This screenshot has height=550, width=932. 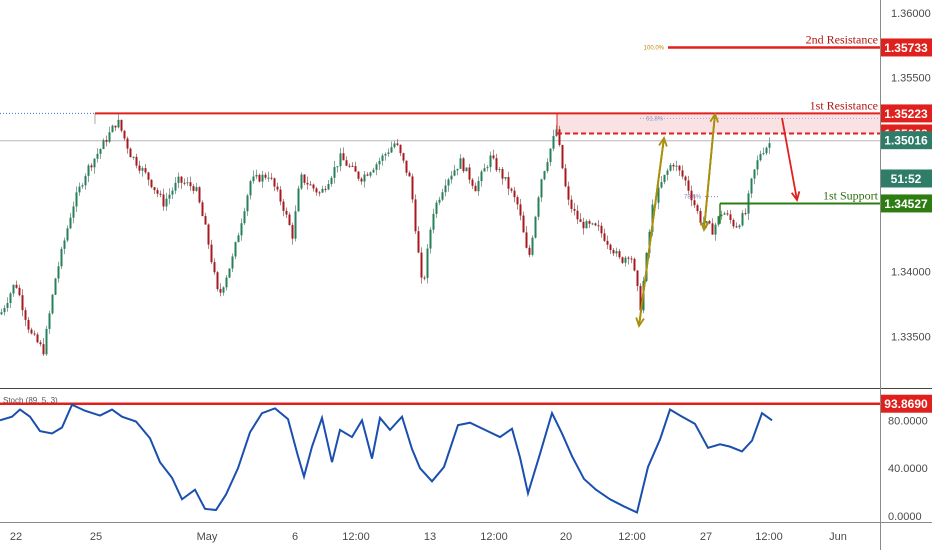 I want to click on tag-1st-support-bg, so click(x=906, y=203).